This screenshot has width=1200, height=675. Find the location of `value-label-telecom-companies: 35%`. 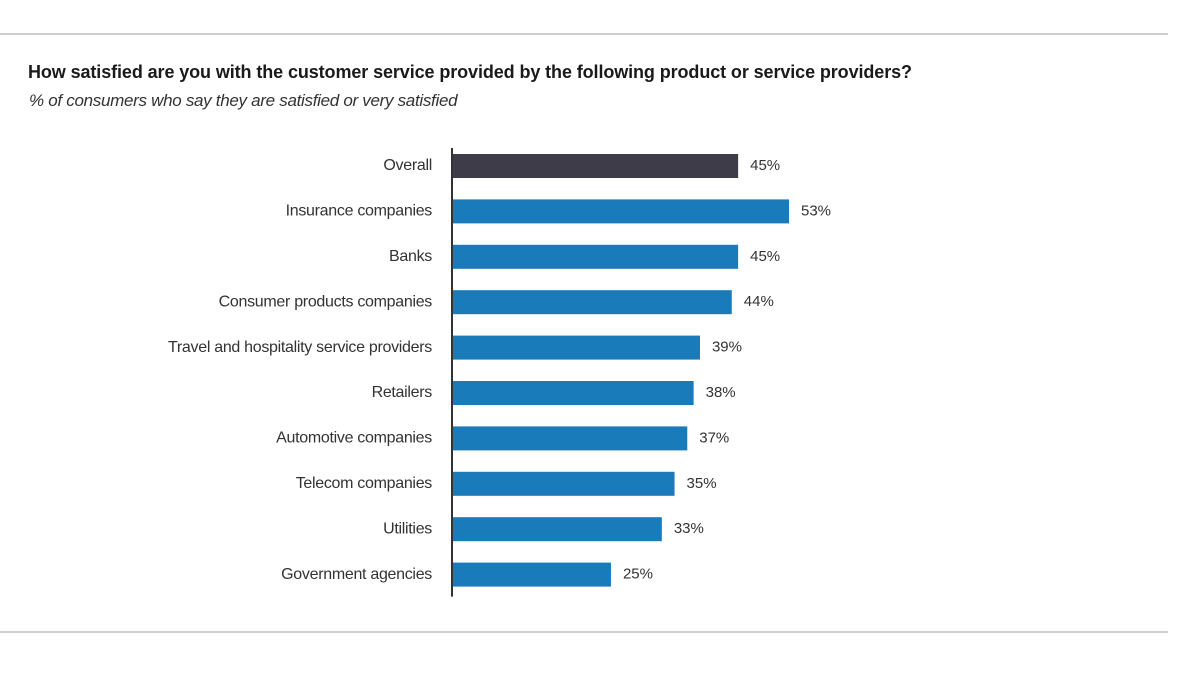

value-label-telecom-companies: 35% is located at coordinates (702, 483).